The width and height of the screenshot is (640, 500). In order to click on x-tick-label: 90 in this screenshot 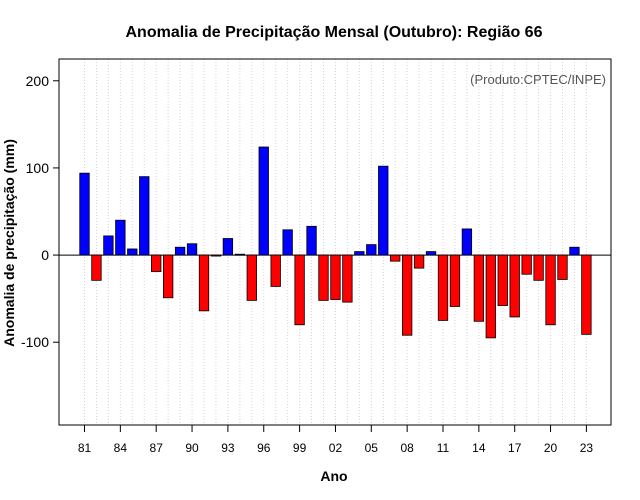, I will do `click(192, 448)`.